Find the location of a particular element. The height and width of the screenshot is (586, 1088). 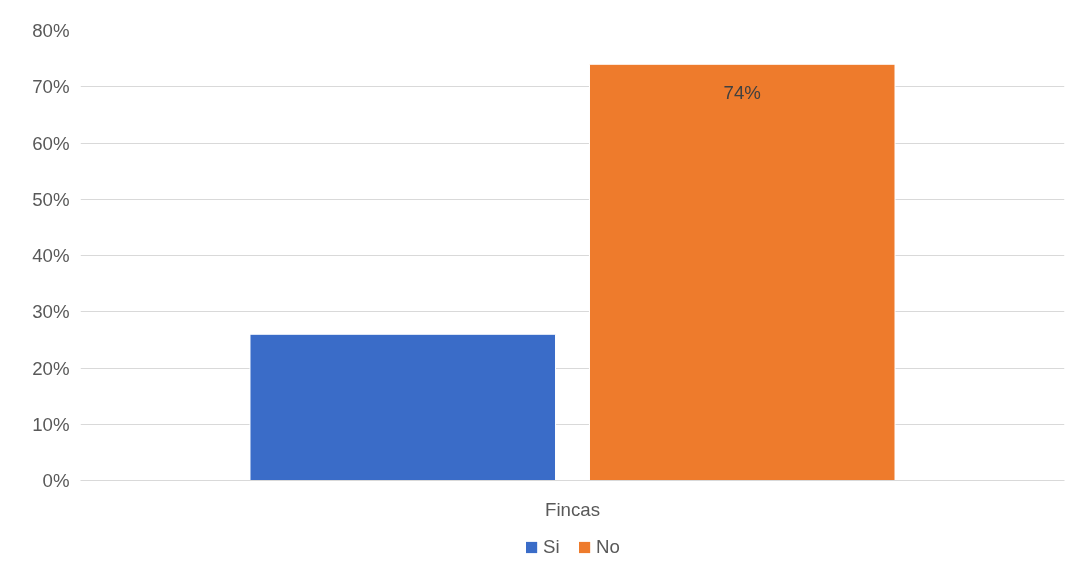

y-tick-label: 70% is located at coordinates (51, 87).